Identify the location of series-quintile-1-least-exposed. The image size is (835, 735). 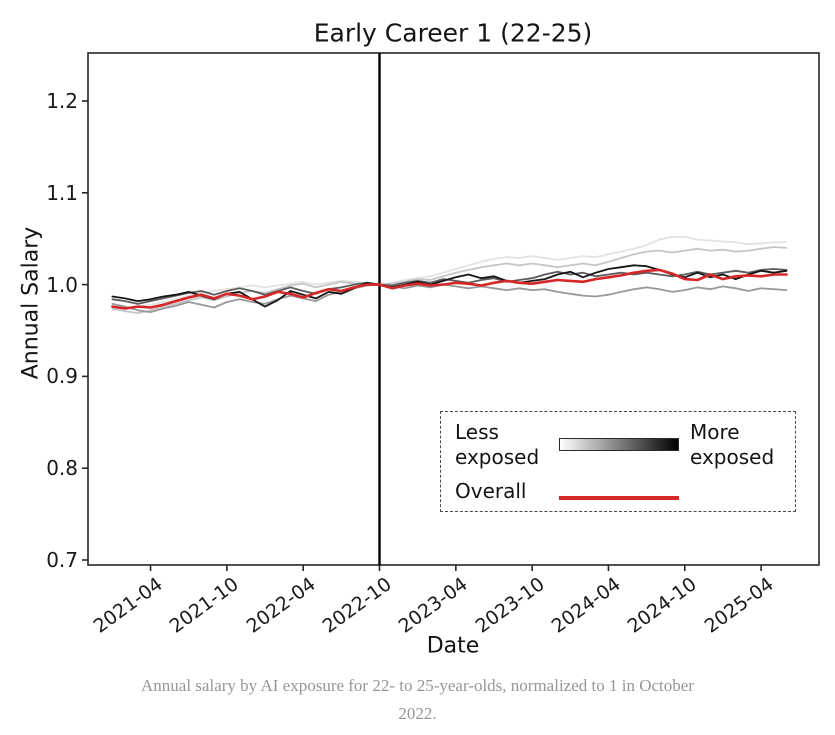
(449, 273).